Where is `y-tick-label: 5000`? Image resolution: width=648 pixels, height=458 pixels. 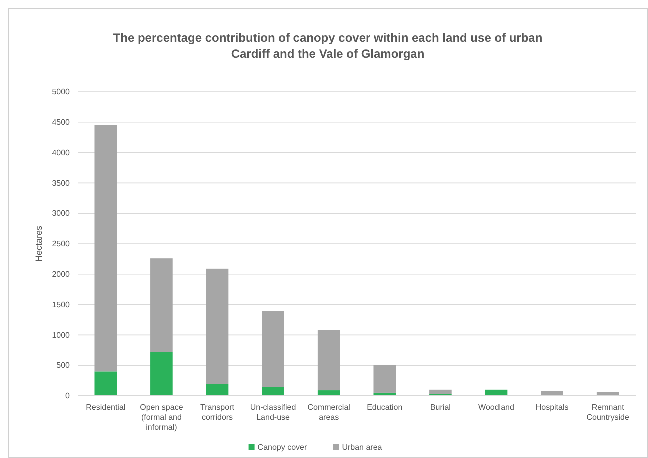
y-tick-label: 5000 is located at coordinates (61, 92).